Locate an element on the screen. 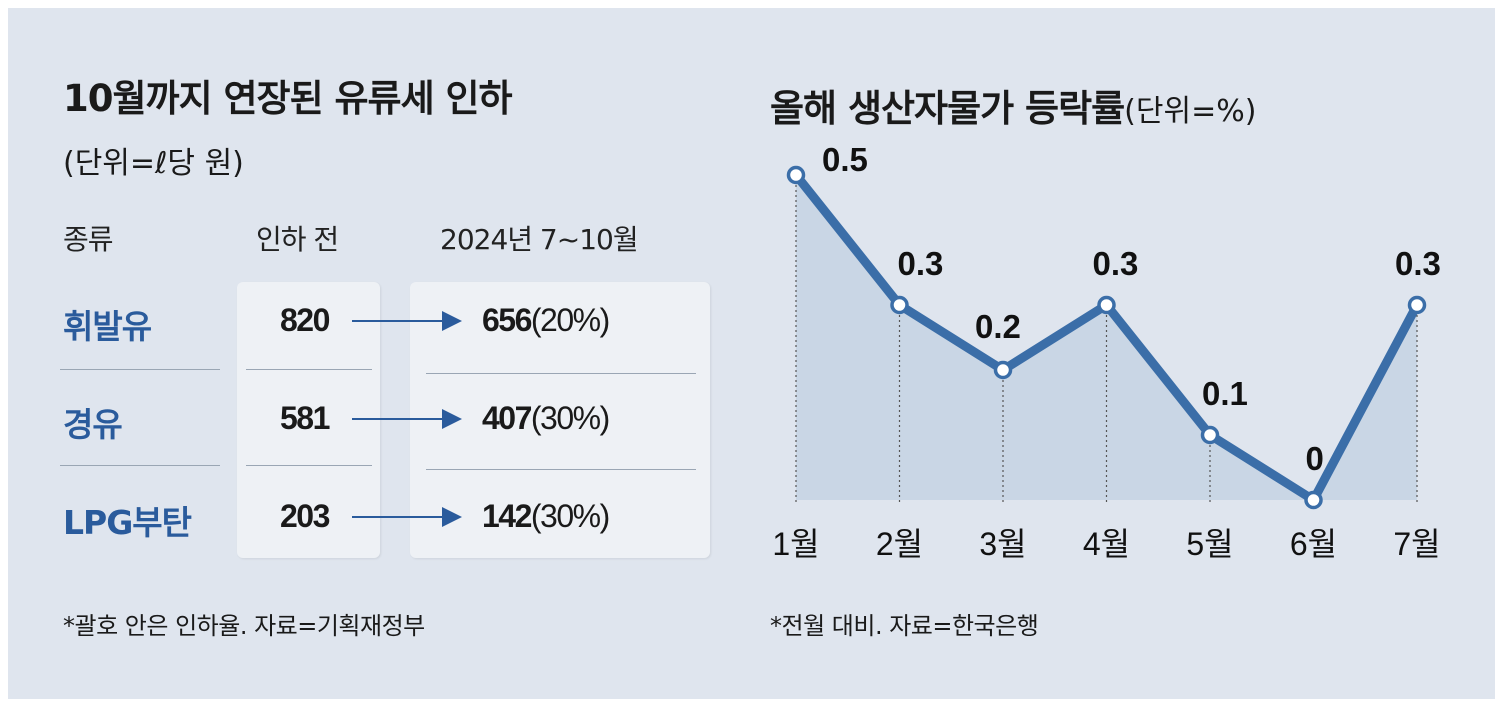 This screenshot has height=707, width=1503. fuel-lpg-butane: LPG부탄 is located at coordinates (127, 522).